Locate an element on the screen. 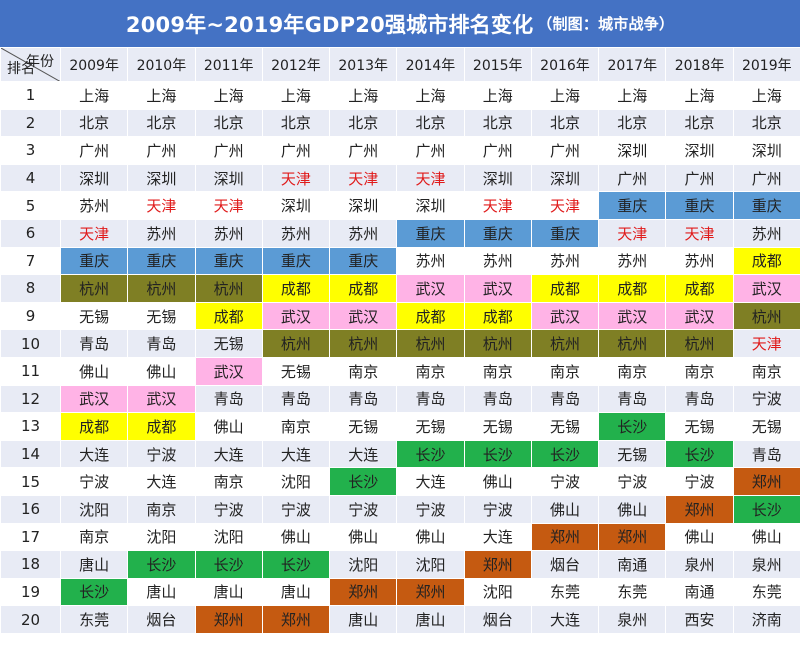  year-header: 2016年 is located at coordinates (565, 64).